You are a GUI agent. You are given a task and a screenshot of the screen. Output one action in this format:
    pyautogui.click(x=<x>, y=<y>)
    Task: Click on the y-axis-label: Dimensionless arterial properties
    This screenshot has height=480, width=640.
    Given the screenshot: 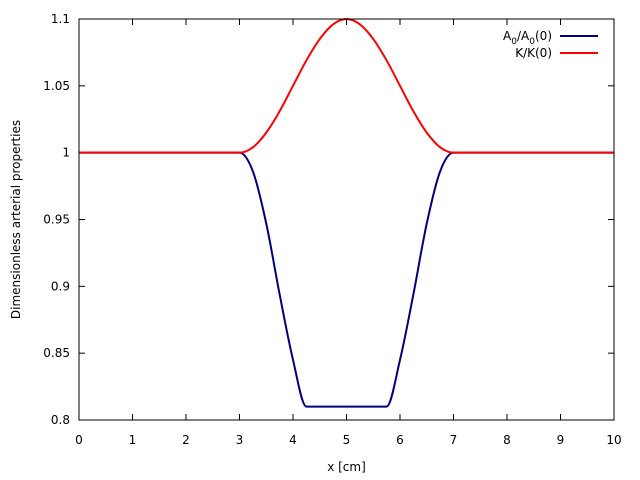 What is the action you would take?
    pyautogui.click(x=16, y=219)
    